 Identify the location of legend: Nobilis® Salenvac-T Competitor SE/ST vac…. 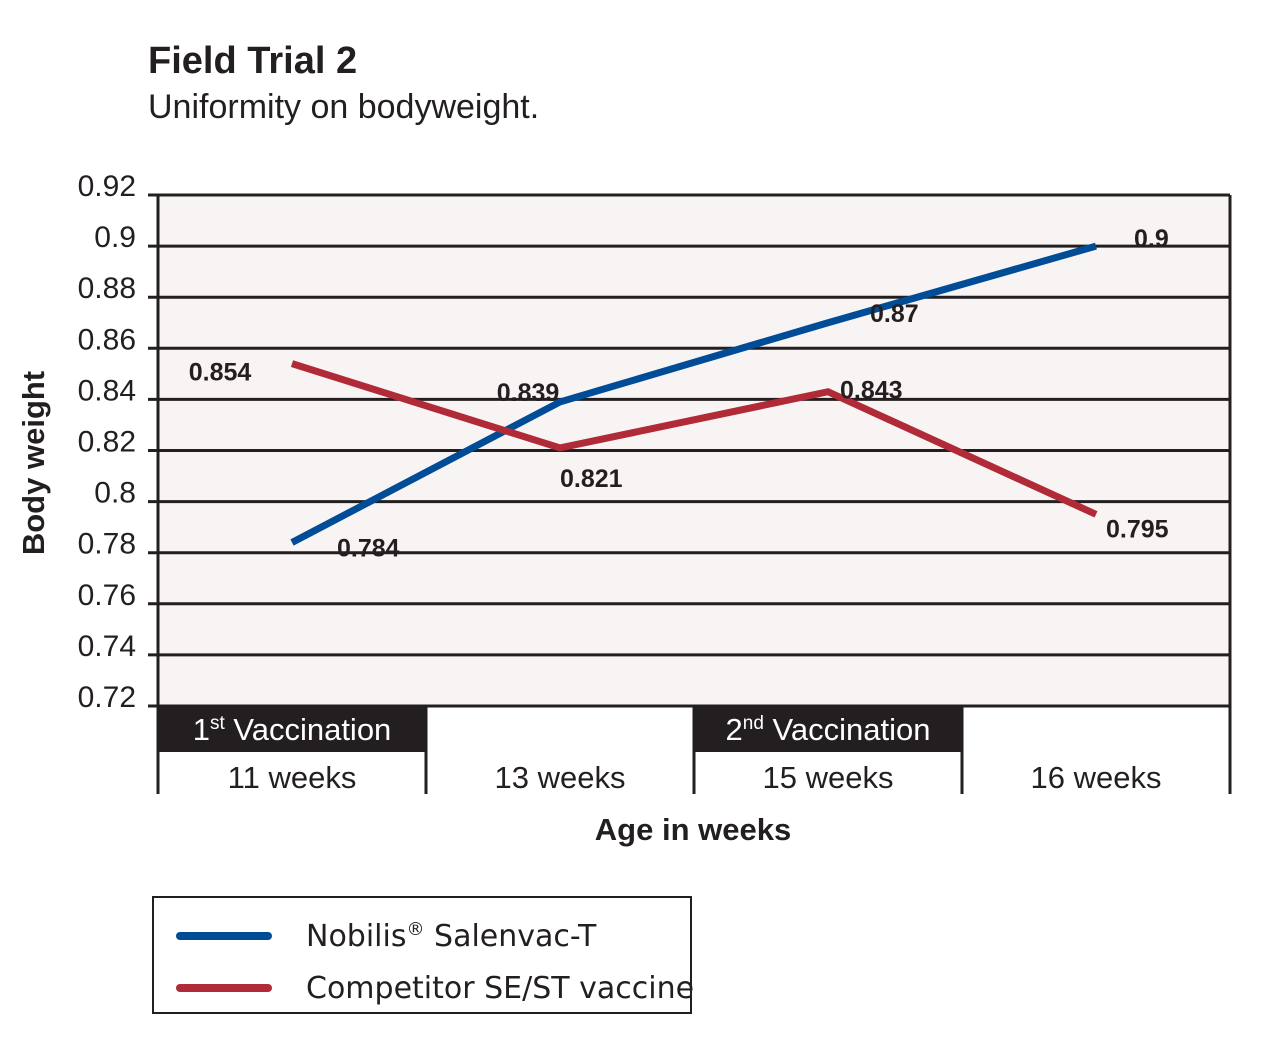
(423, 955).